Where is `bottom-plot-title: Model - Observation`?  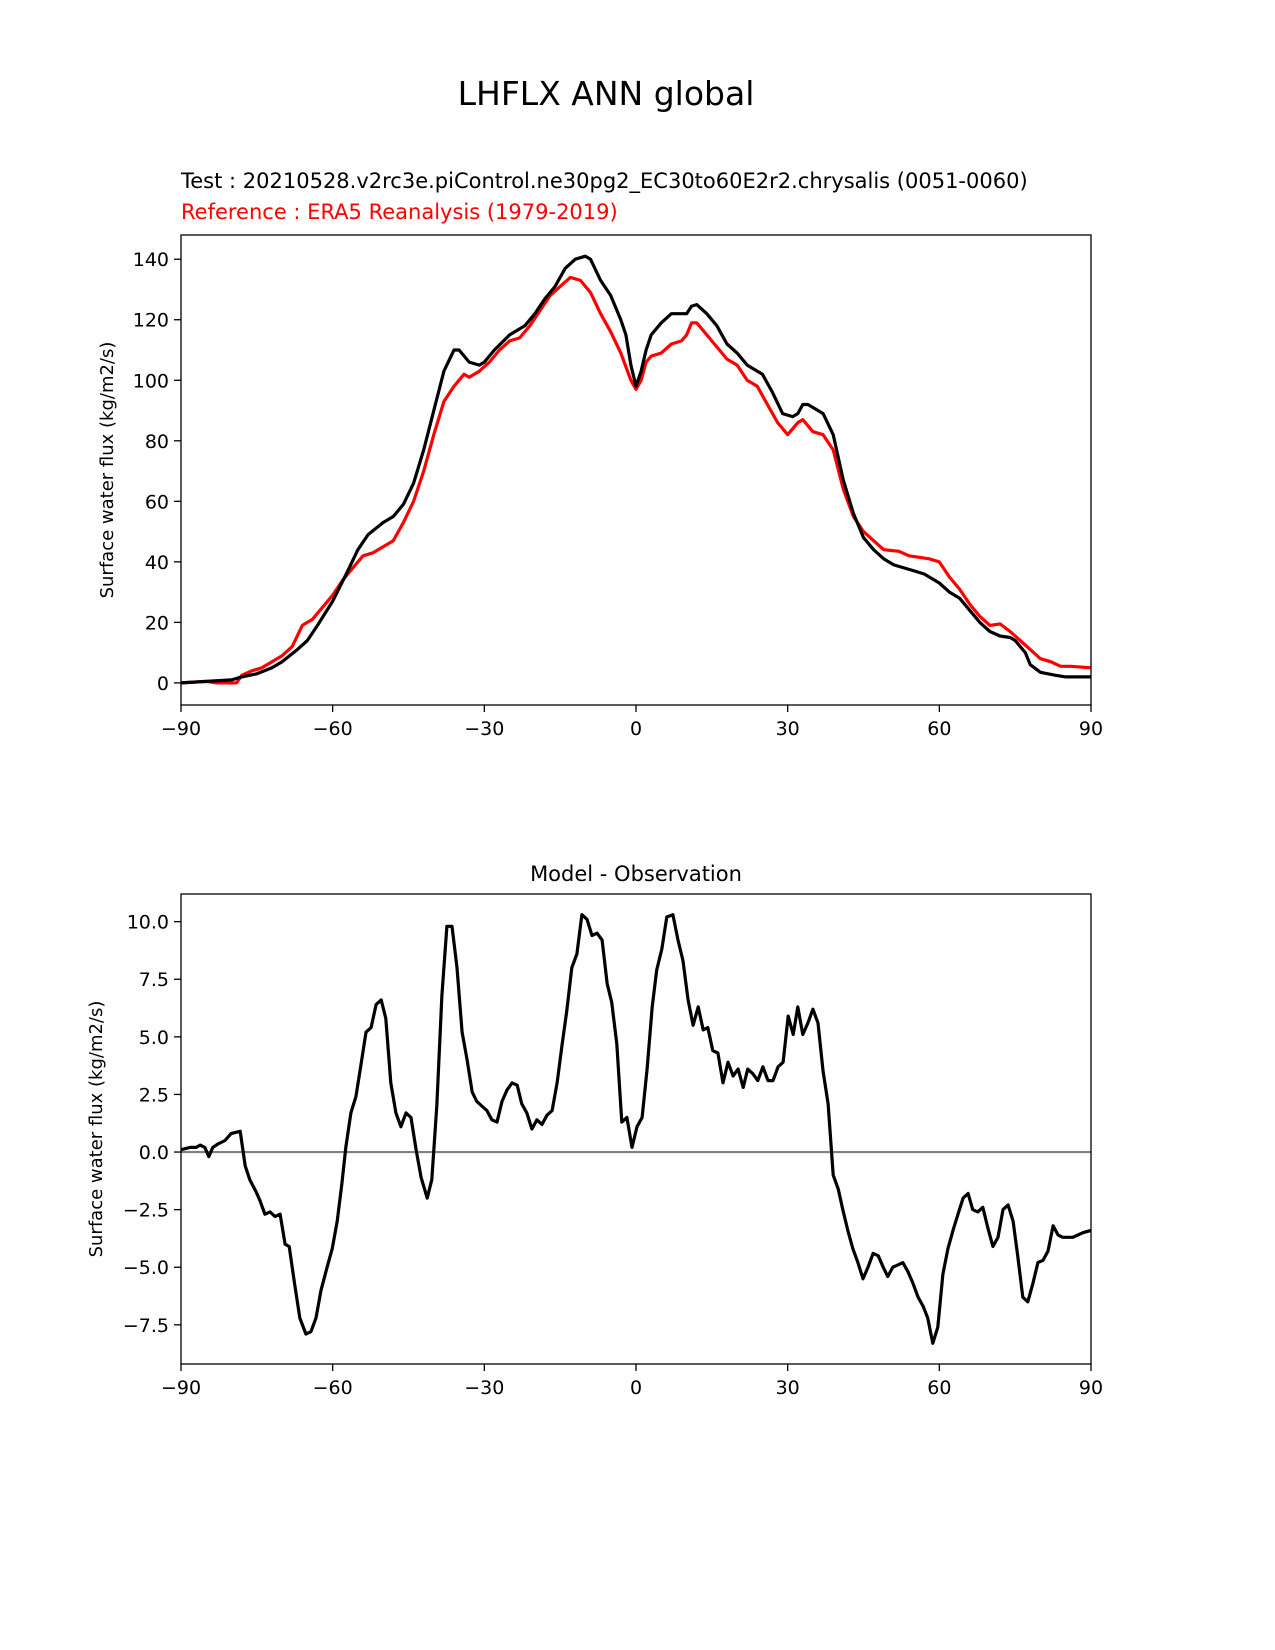 bottom-plot-title: Model - Observation is located at coordinates (636, 874).